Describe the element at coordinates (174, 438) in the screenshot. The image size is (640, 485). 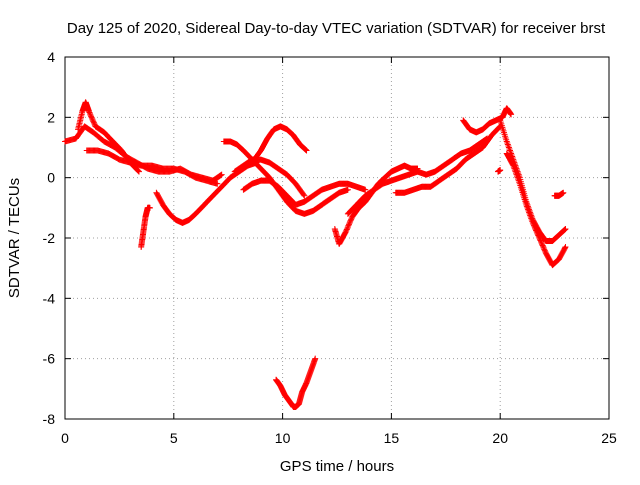
I see `x-tick-label: 5` at that location.